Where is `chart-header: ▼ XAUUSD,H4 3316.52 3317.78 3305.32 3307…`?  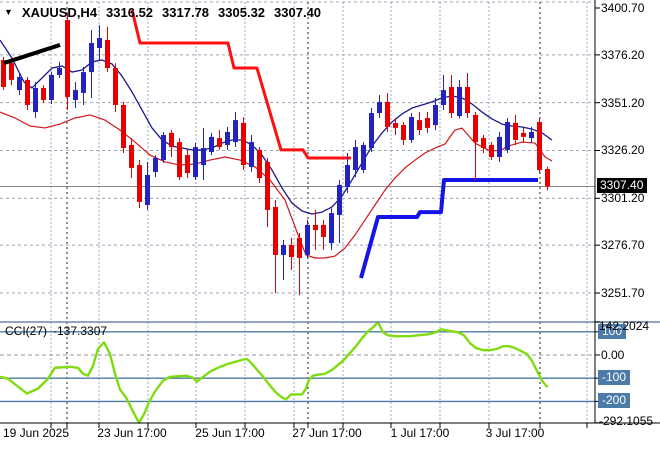 chart-header: ▼ XAUUSD,H4 3316.52 3317.78 3305.32 3307… is located at coordinates (162, 12).